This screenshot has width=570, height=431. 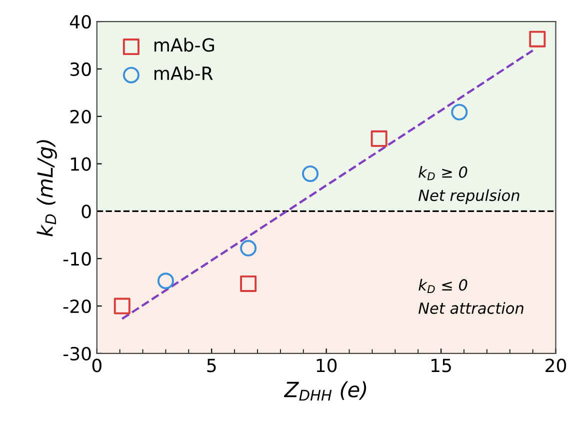 I want to click on x-tick-label: 20, so click(x=556, y=365).